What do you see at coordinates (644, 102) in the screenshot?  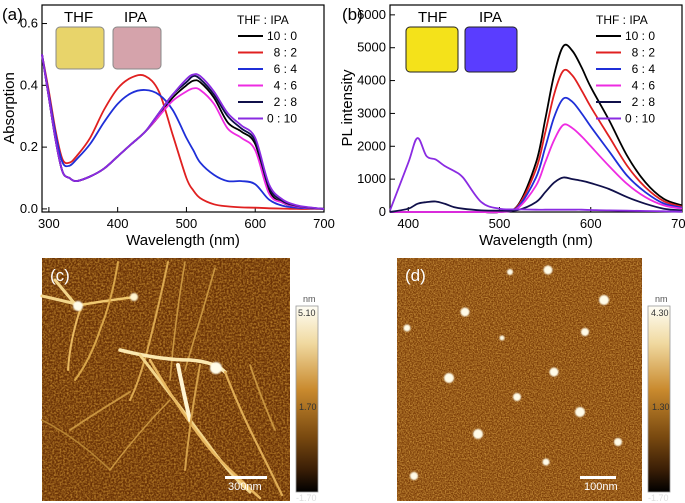 I see `legend-label-b: 2 : 8` at bounding box center [644, 102].